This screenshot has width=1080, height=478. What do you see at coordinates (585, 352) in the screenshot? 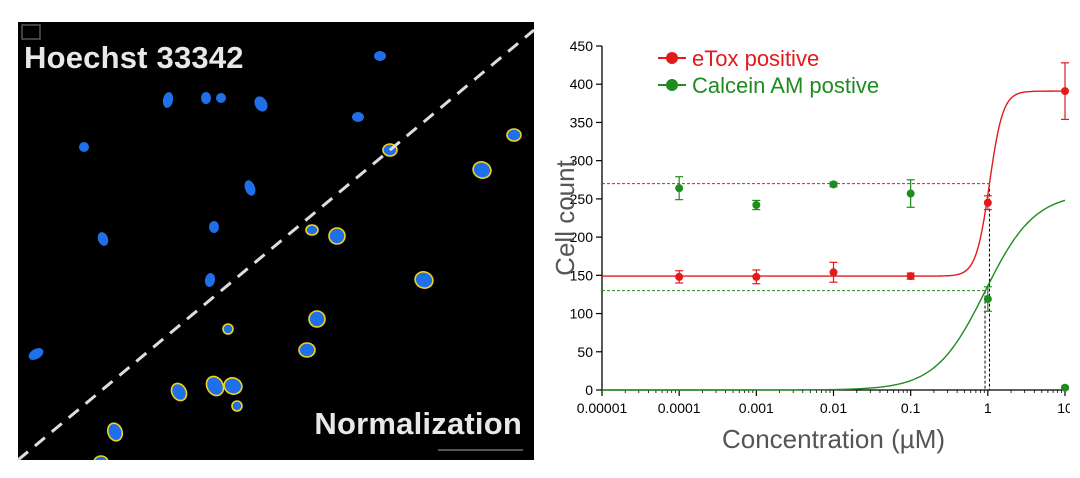
I see `y-tick-label: 50` at bounding box center [585, 352].